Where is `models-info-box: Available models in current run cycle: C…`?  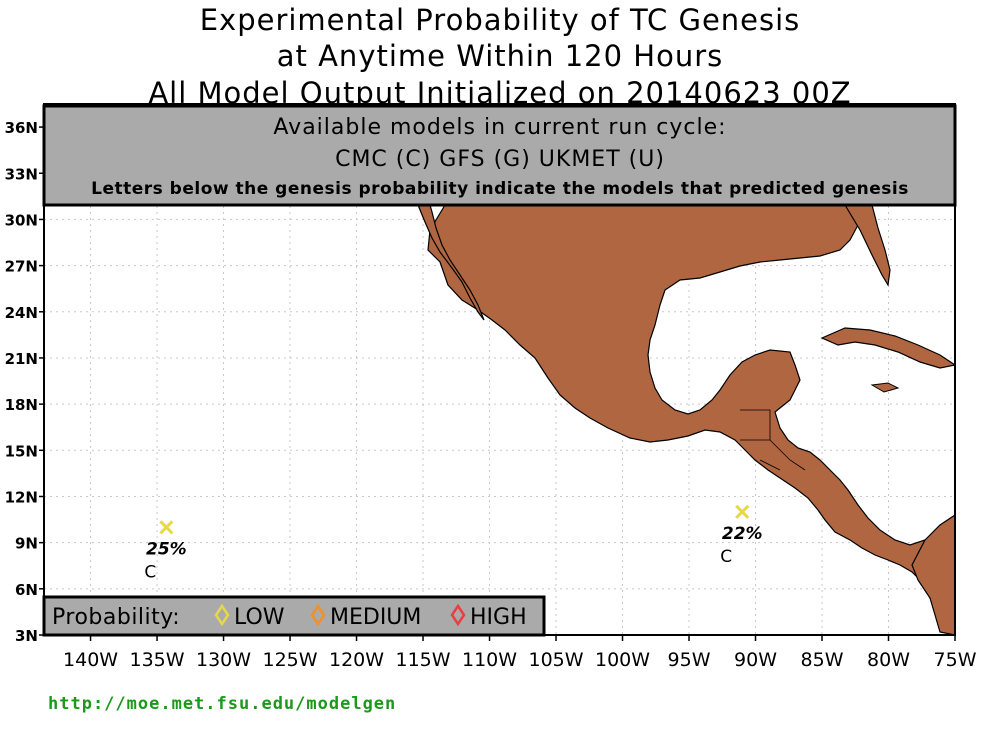
models-info-box: Available models in current run cycle: C… is located at coordinates (499, 155).